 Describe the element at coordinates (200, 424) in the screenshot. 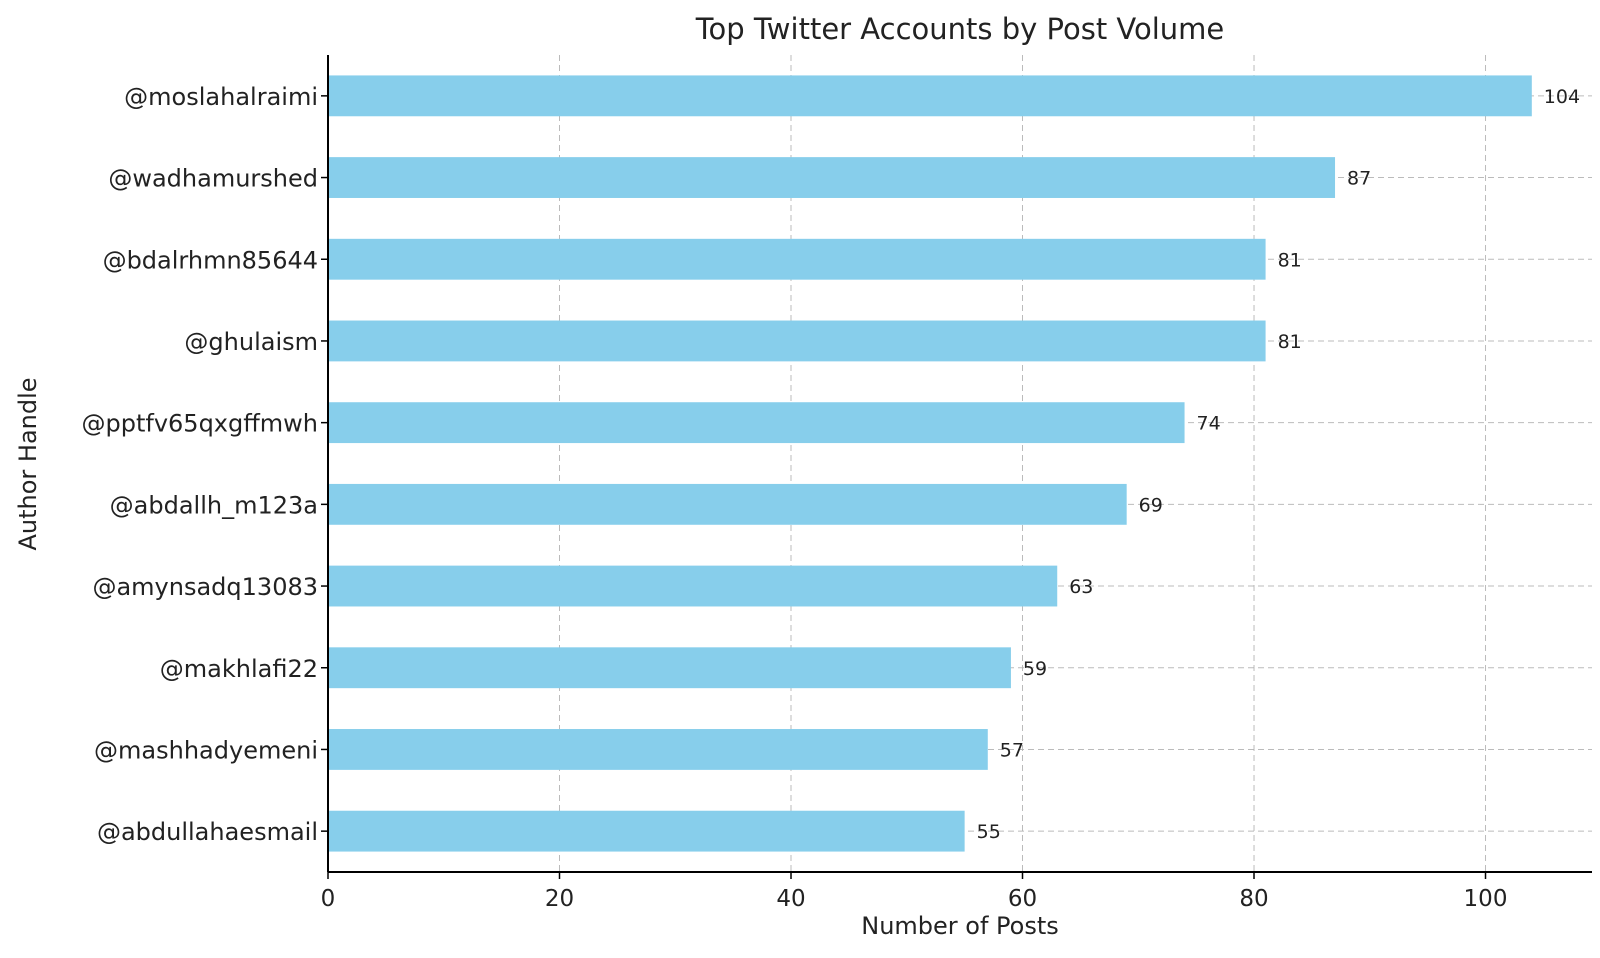

I see `category-tick-label: @pptfv65qxgffmwh` at that location.